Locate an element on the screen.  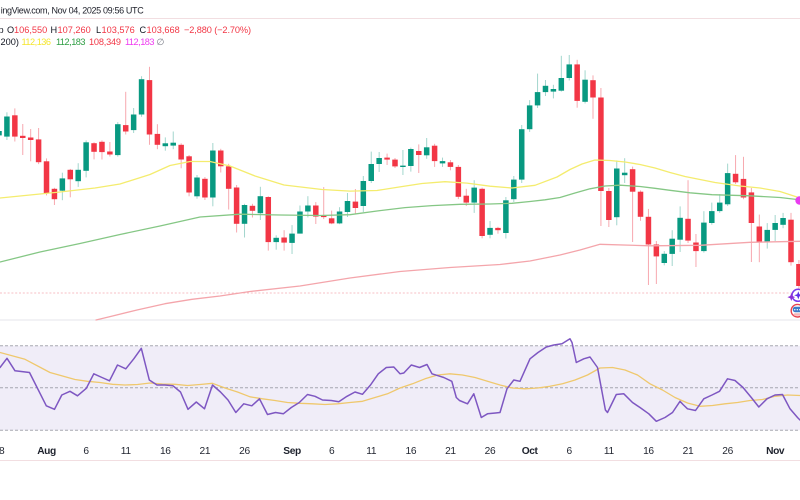
svg-text: Nov is located at coordinates (775, 451).